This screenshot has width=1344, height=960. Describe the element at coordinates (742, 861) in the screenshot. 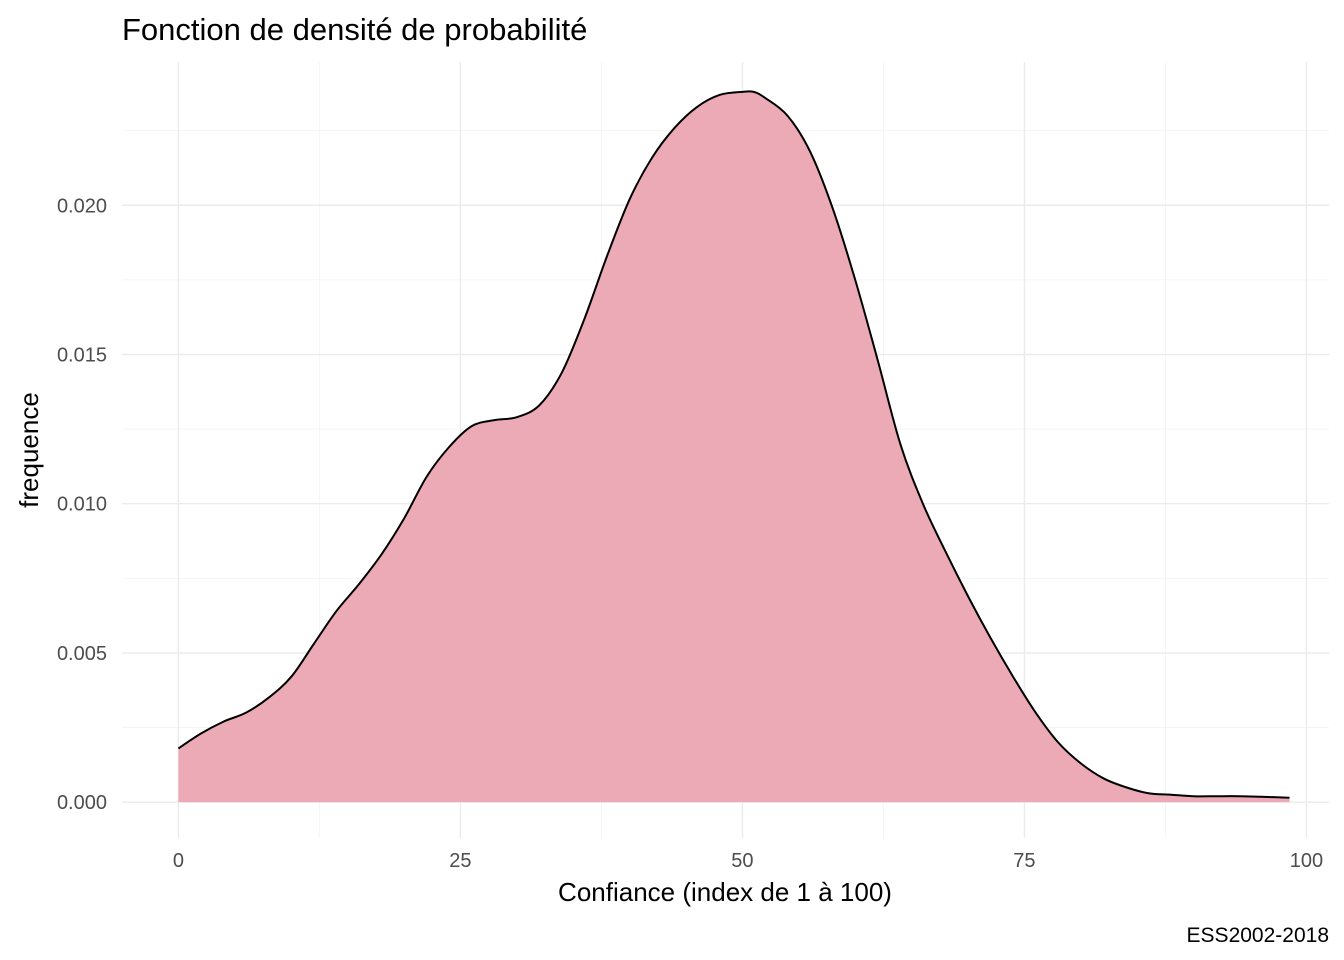

I see `x-tick-label: 50` at that location.